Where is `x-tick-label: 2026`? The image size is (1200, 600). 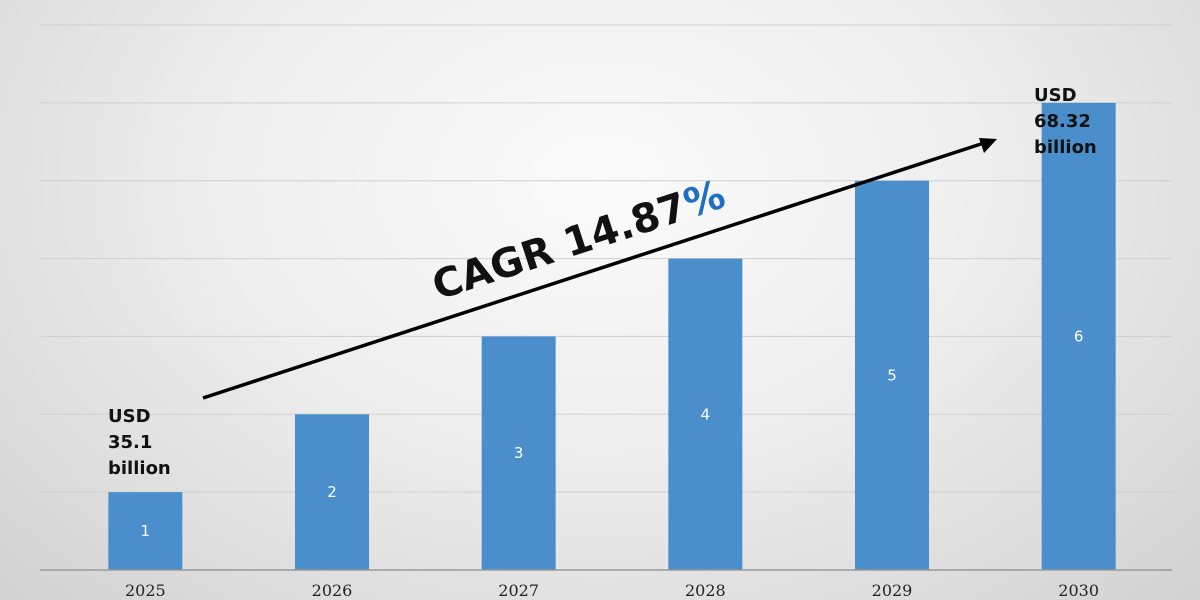 x-tick-label: 2026 is located at coordinates (332, 590).